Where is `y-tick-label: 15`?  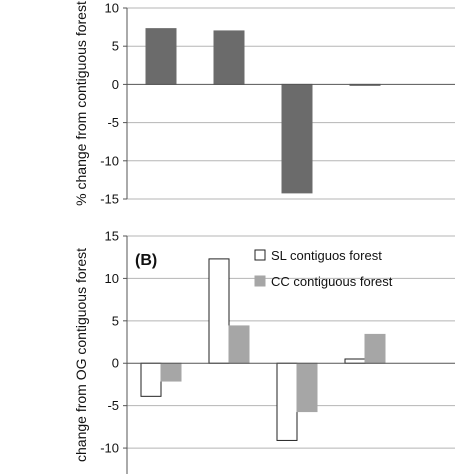
y-tick-label: 15 is located at coordinates (112, 236).